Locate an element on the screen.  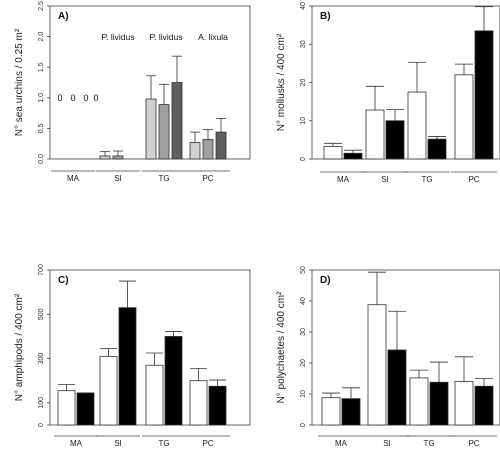
y-tick-label: 100 is located at coordinates (41, 403).